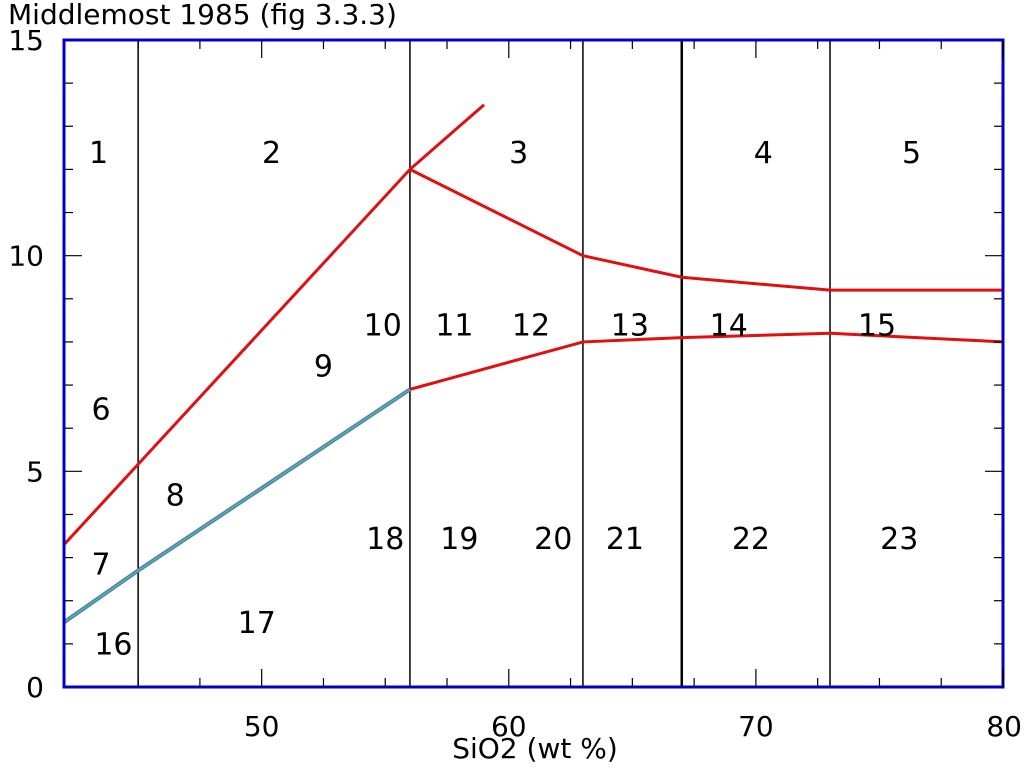  I want to click on field-label: 23, so click(899, 539).